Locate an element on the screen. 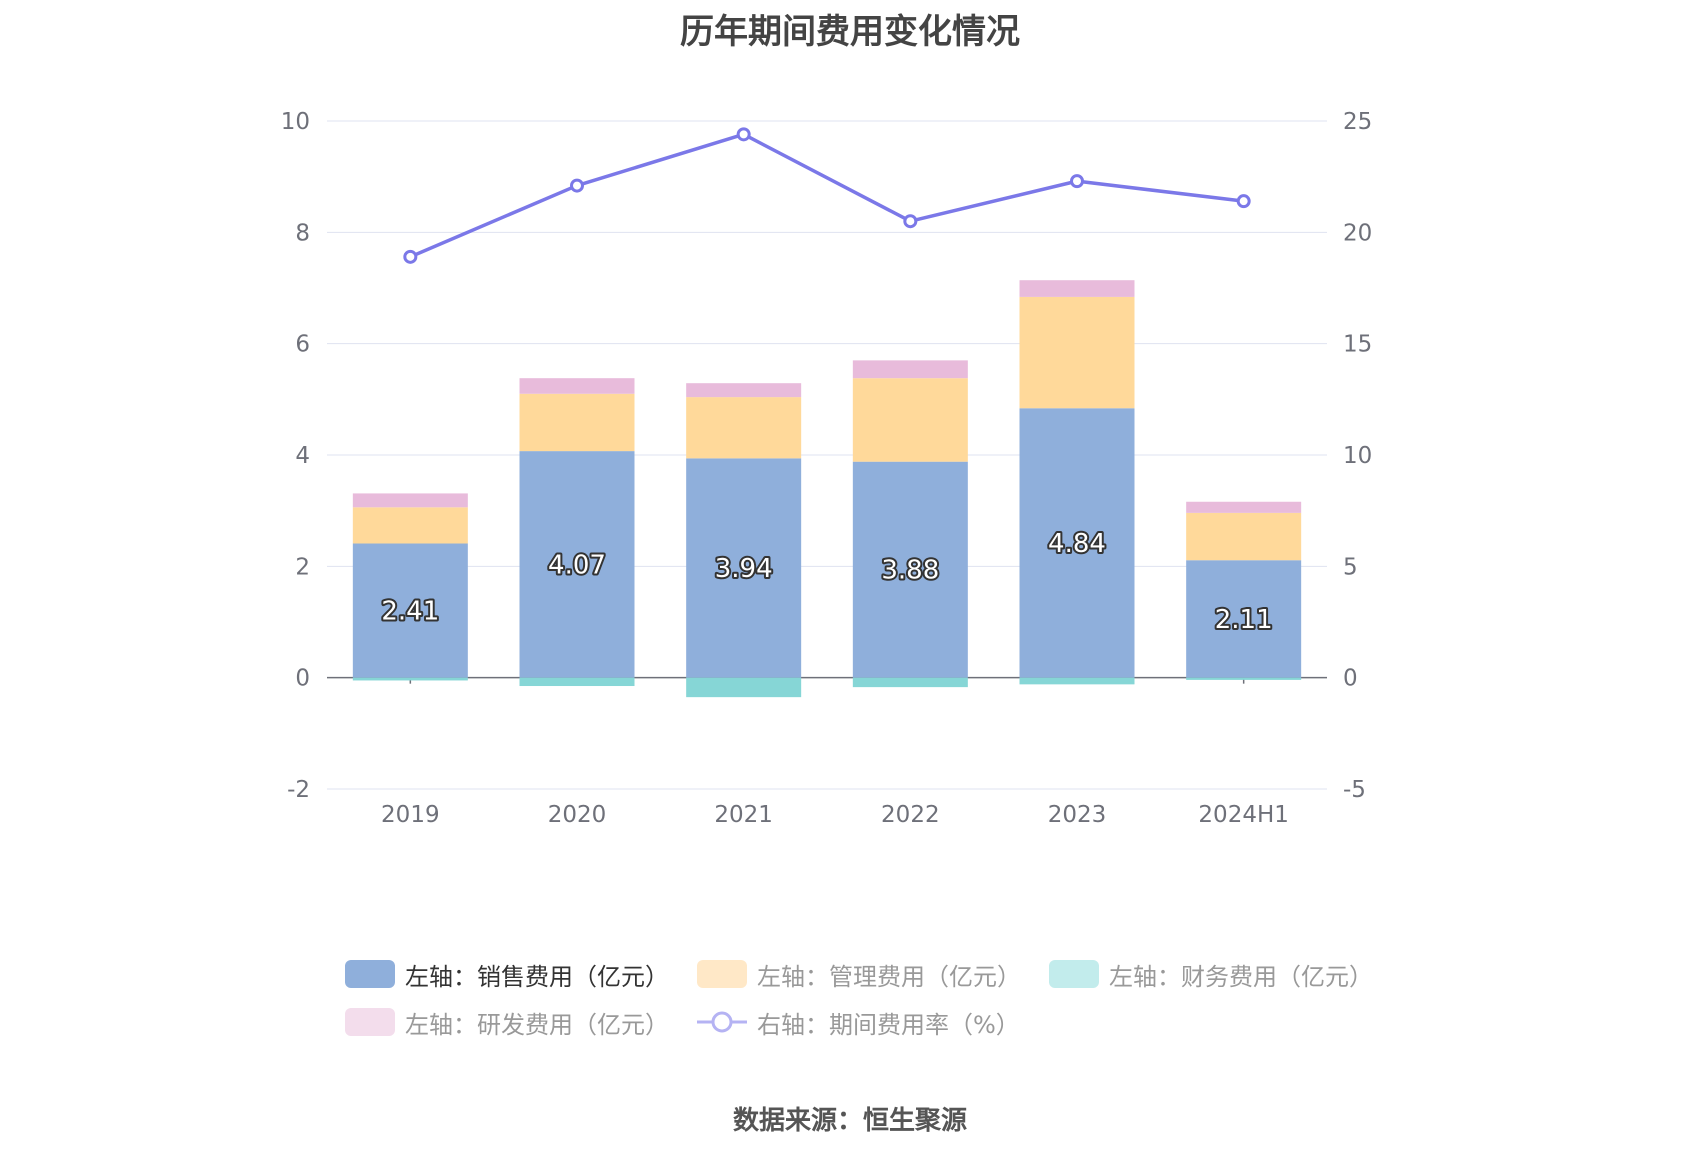 This screenshot has width=1700, height=1150. right-tick-label: 20 is located at coordinates (1357, 233).